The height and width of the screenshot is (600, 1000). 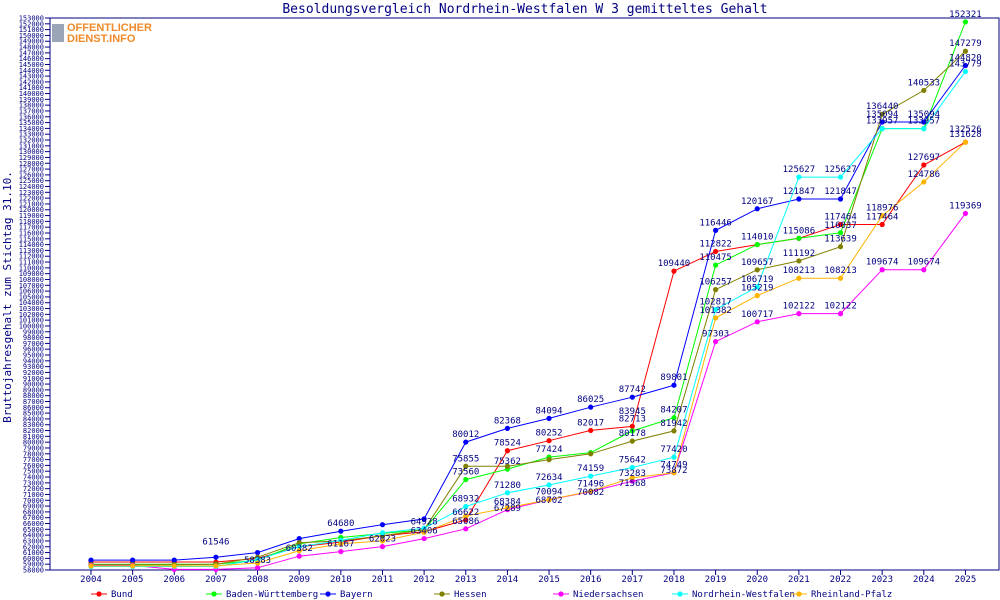 What do you see at coordinates (924, 158) in the screenshot?
I see `data-label: 127697` at bounding box center [924, 158].